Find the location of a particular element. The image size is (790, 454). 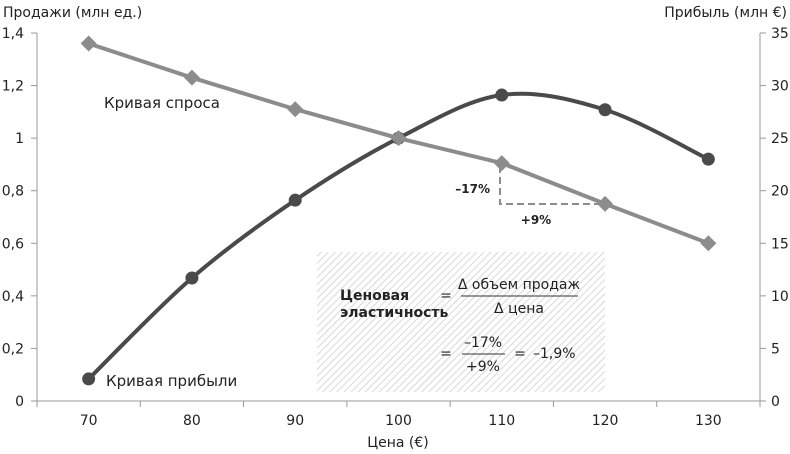

formula-term-line1: Ценовая is located at coordinates (374, 296).